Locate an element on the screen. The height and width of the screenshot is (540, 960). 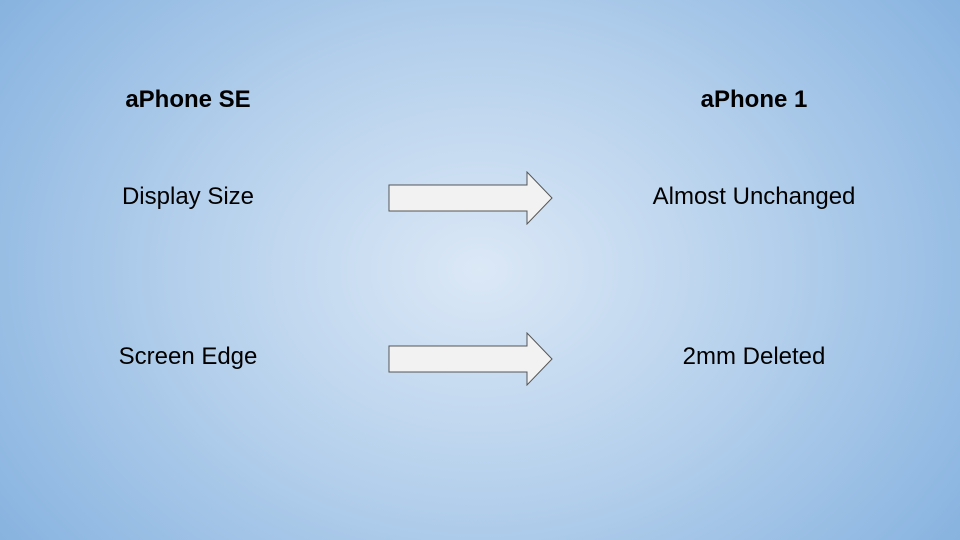
left-column-header: aPhone SE is located at coordinates (188, 99).